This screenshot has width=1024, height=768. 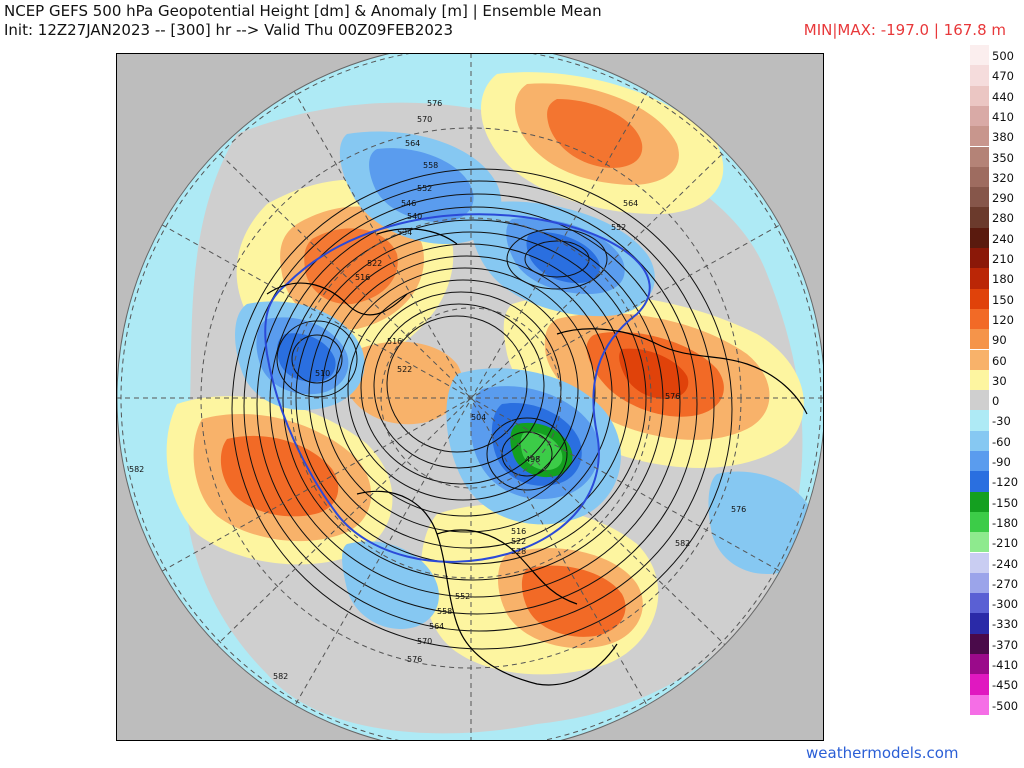 I want to click on legend-entry: -270, so click(x=997, y=583).